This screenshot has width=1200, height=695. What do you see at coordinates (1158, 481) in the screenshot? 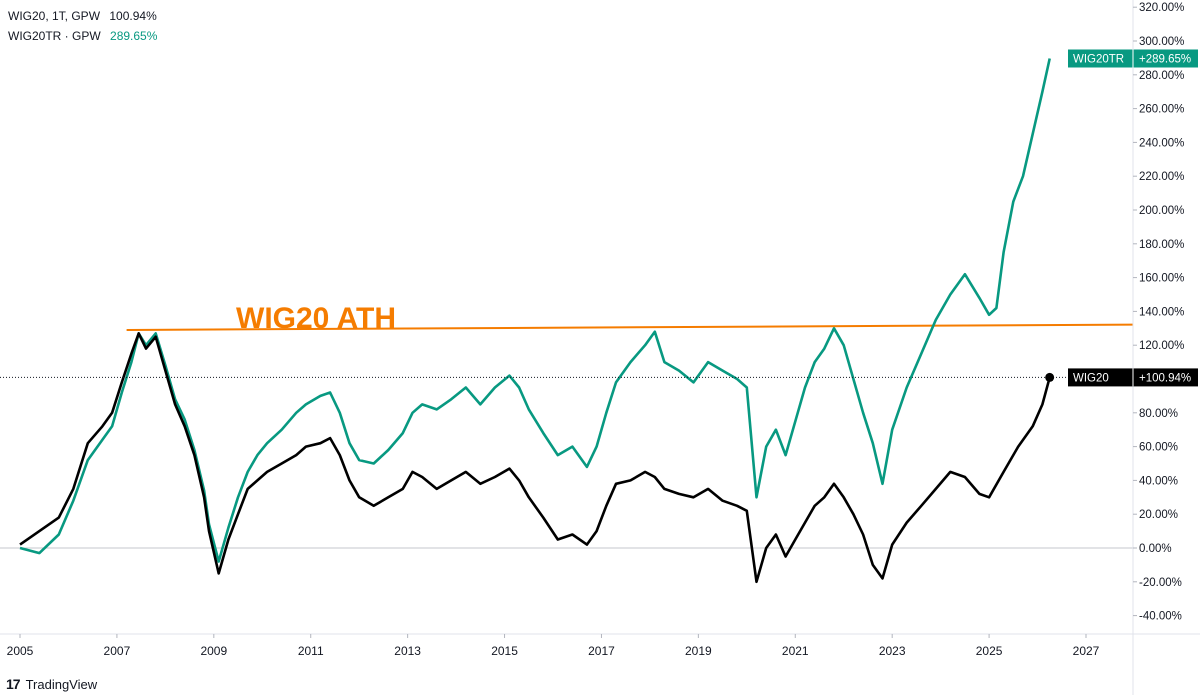
I see `y-tick-label: 40.00%` at bounding box center [1158, 481].